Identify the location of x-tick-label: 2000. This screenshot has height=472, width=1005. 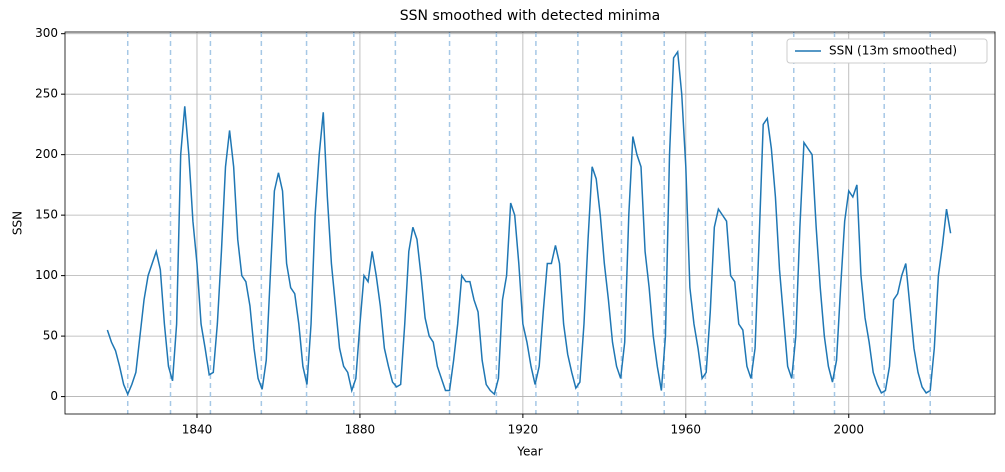
(848, 430).